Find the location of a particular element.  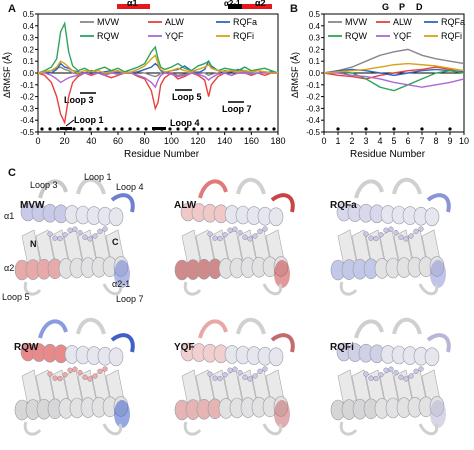

chart-a-xtick-label: 100 is located at coordinates (171, 141).